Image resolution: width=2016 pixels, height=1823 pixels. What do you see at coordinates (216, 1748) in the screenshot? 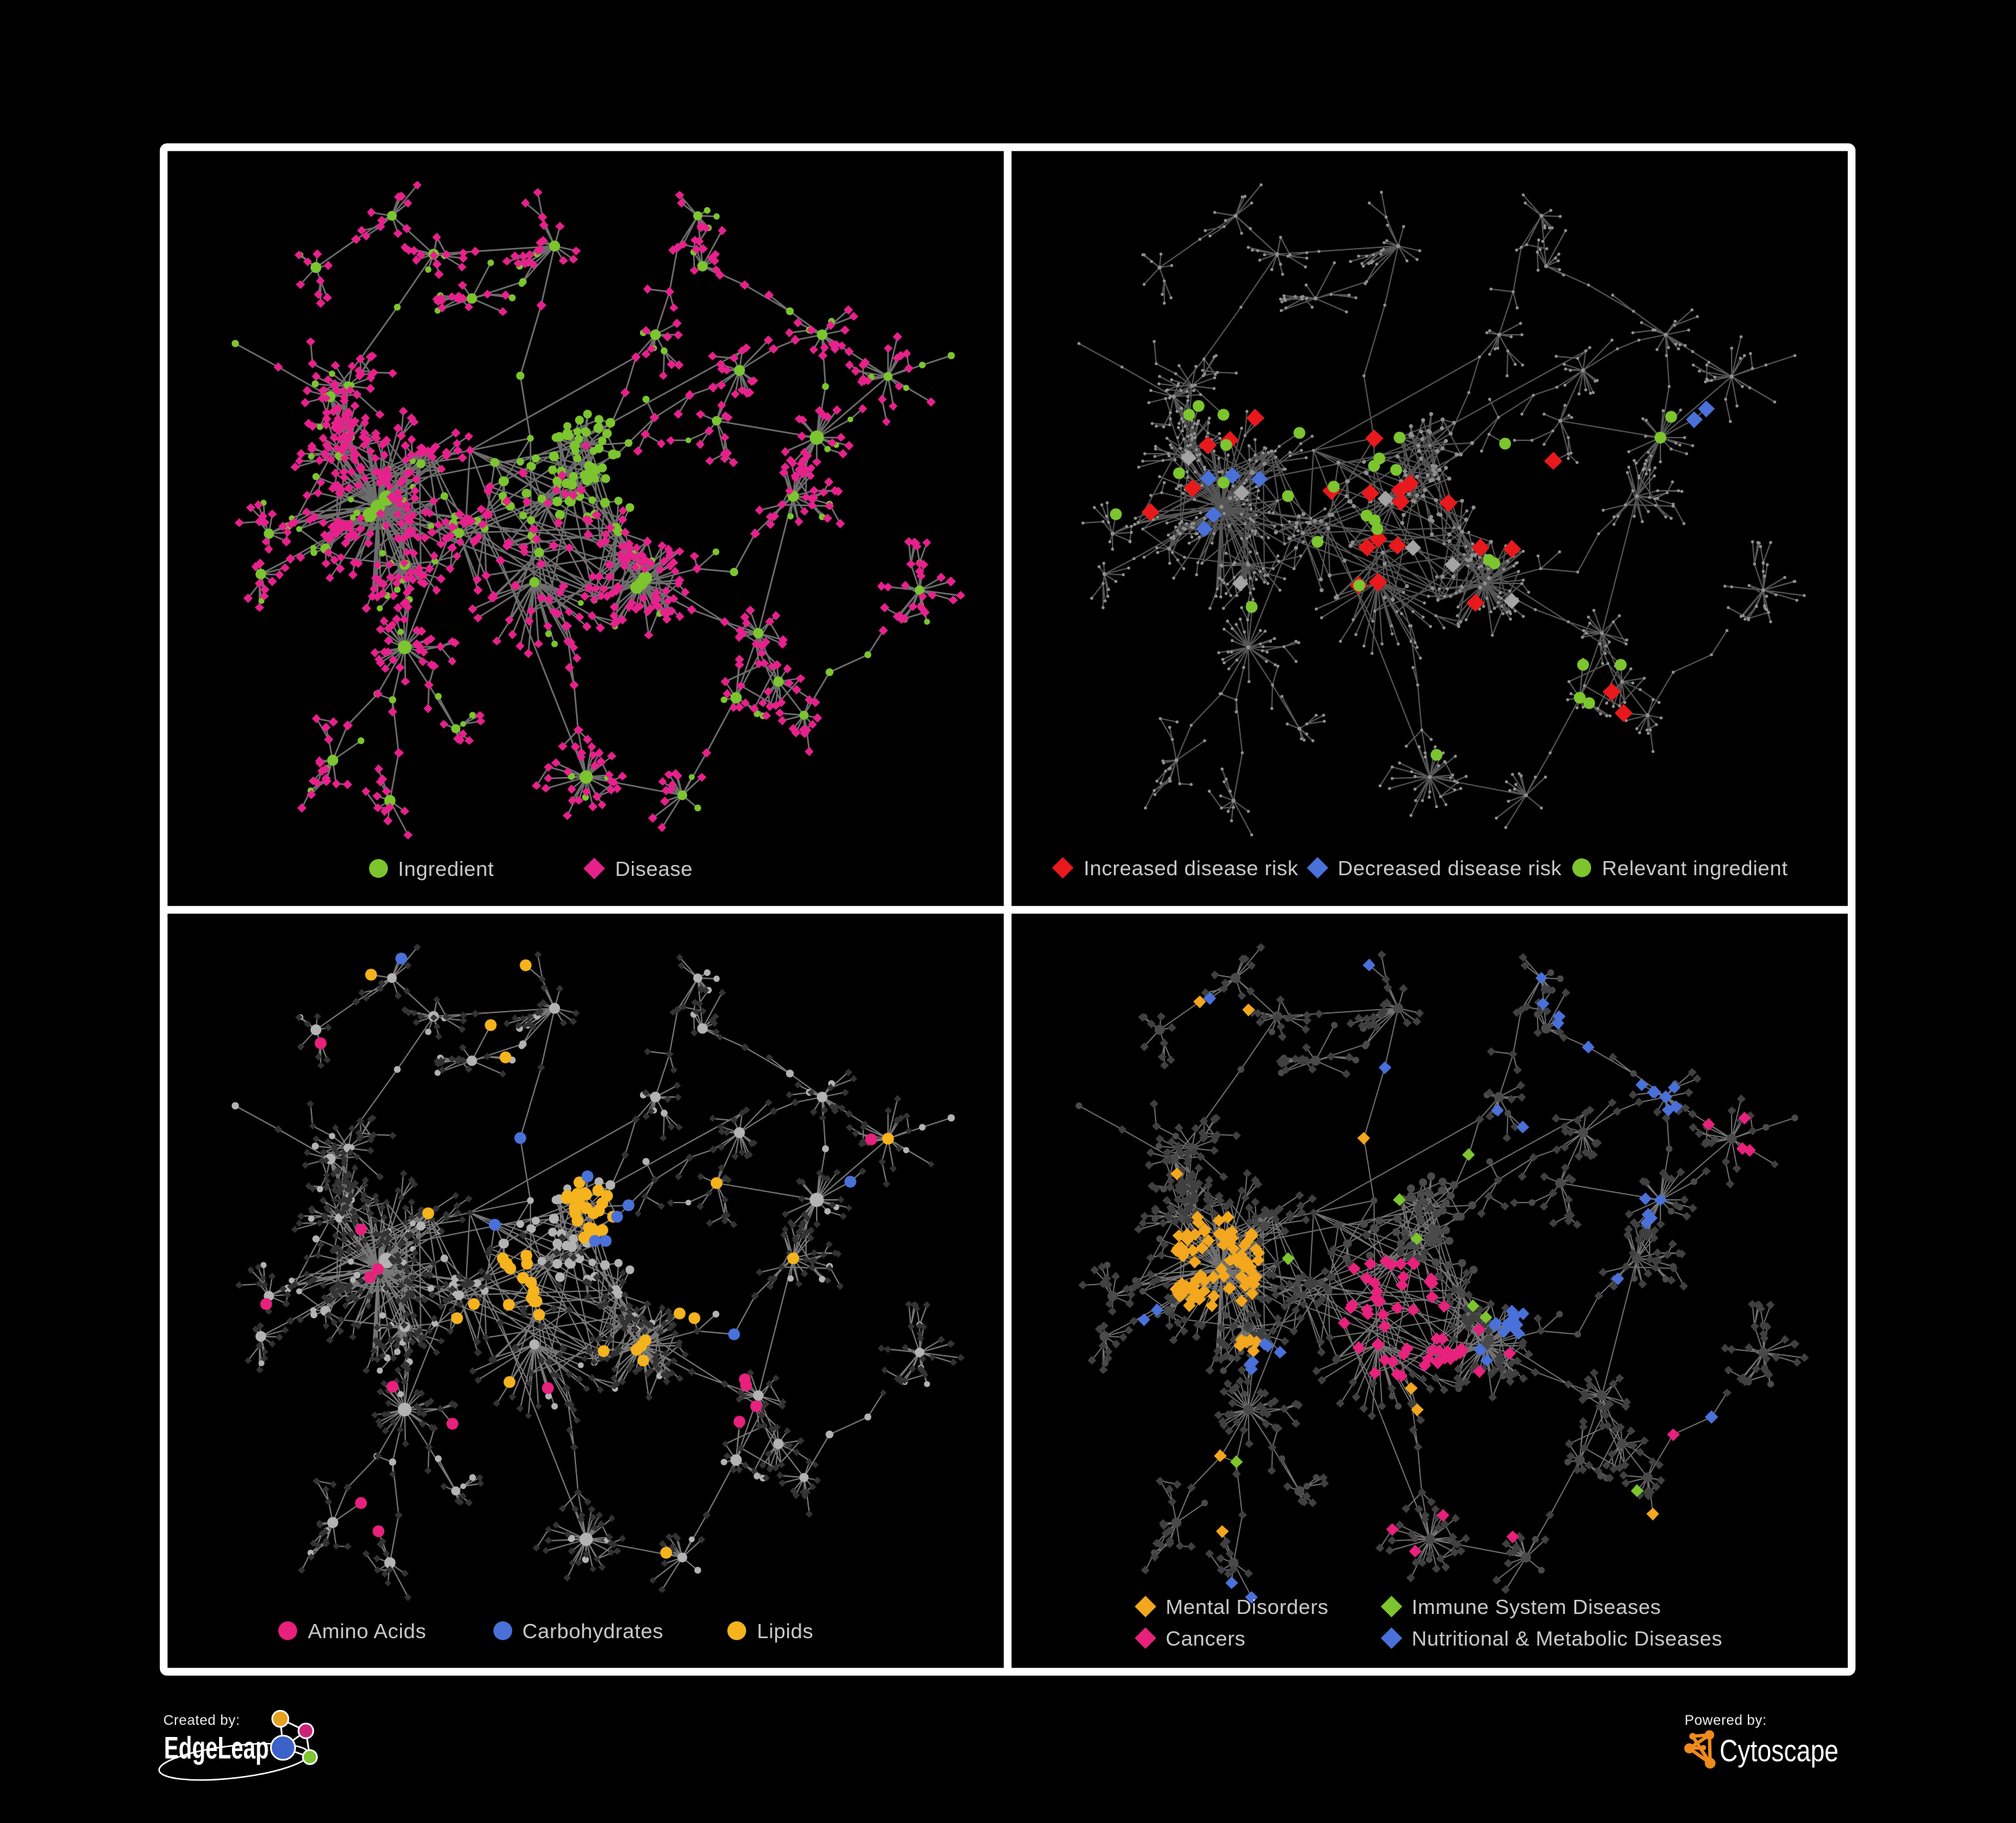
I see `svg-text: EdgeLeap` at bounding box center [216, 1748].